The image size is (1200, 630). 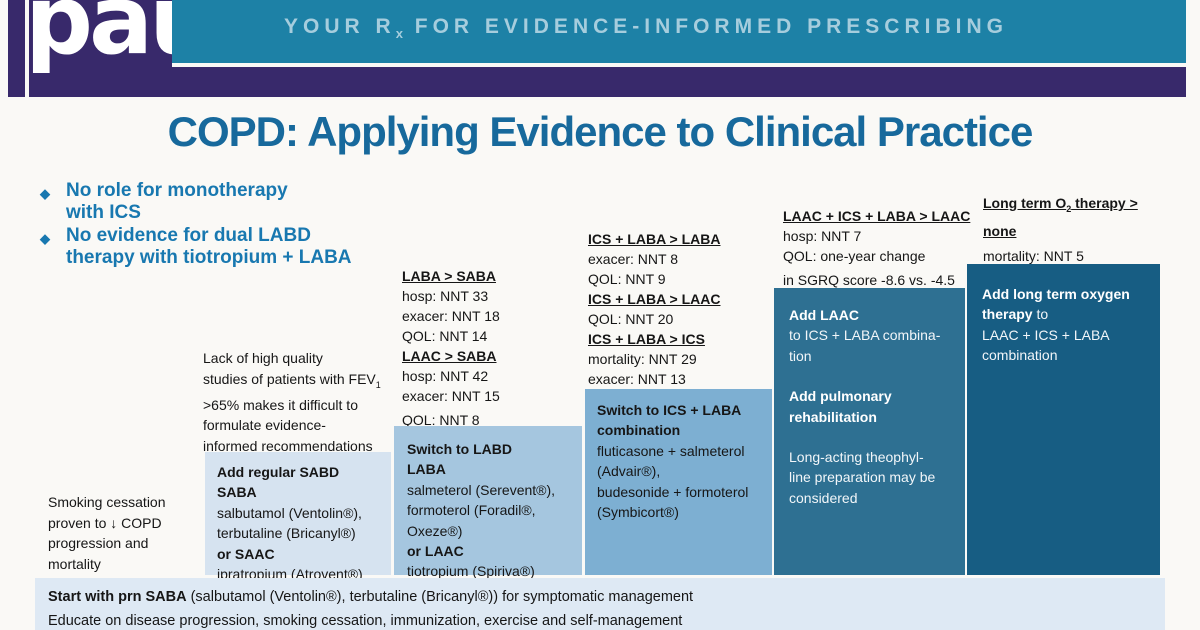 What do you see at coordinates (1033, 255) in the screenshot?
I see `stat-line: mortality: NNT 5` at bounding box center [1033, 255].